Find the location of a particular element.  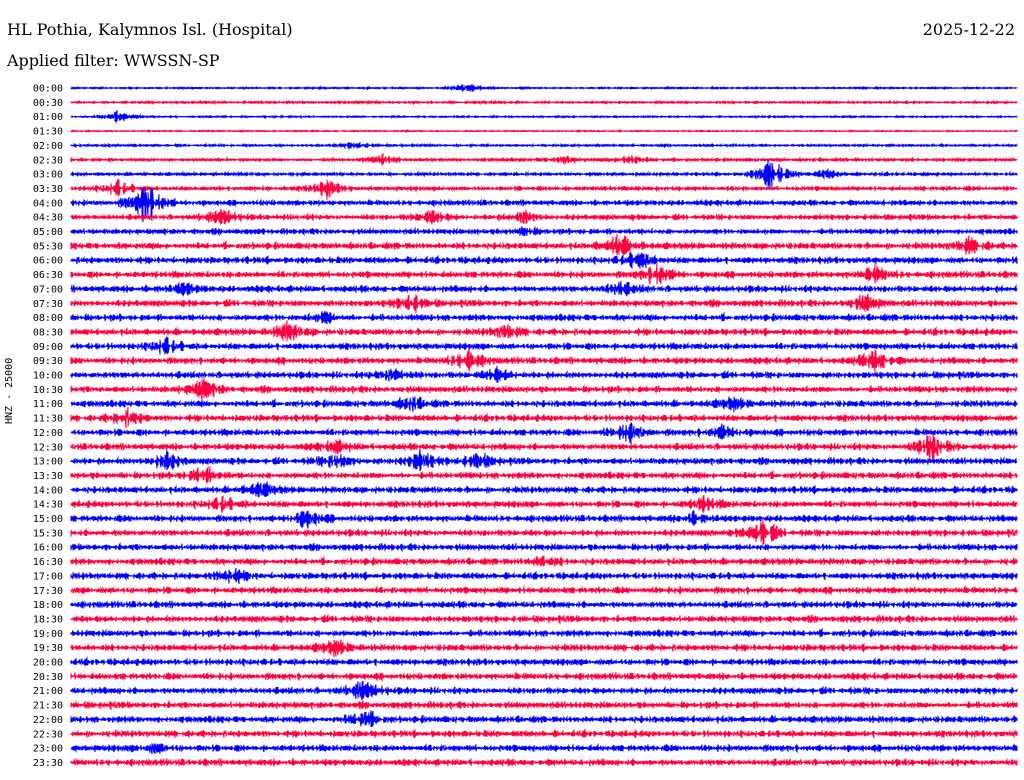

time-tick-label: 11:30 is located at coordinates (48, 419).